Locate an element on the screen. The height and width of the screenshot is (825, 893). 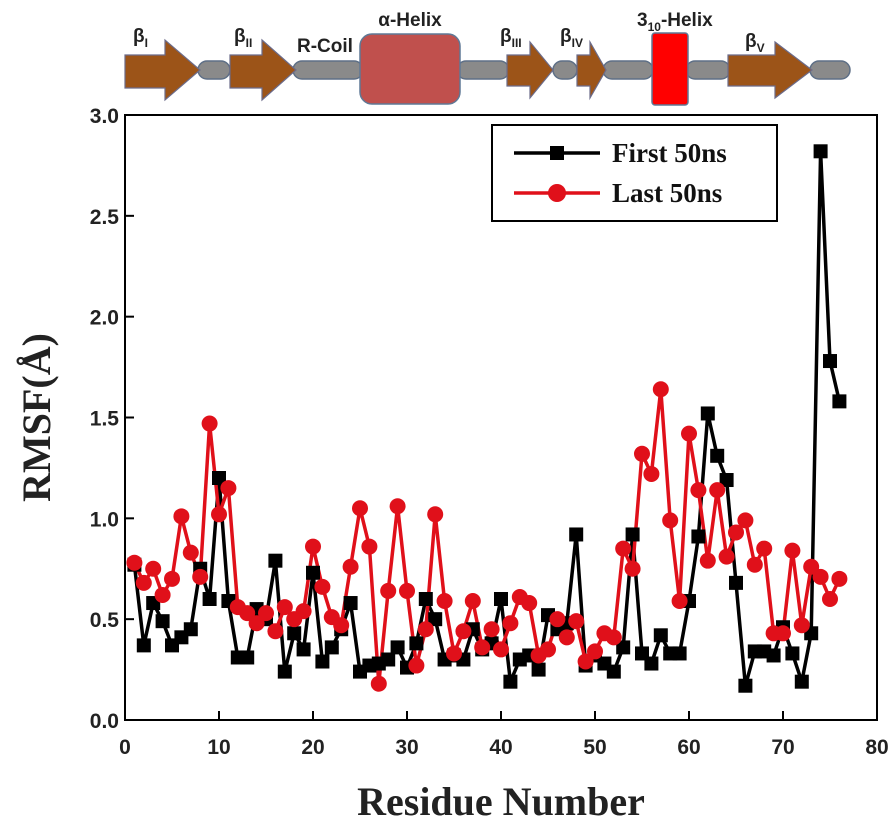
y-tick-label: 1.5 is located at coordinates (105, 419).